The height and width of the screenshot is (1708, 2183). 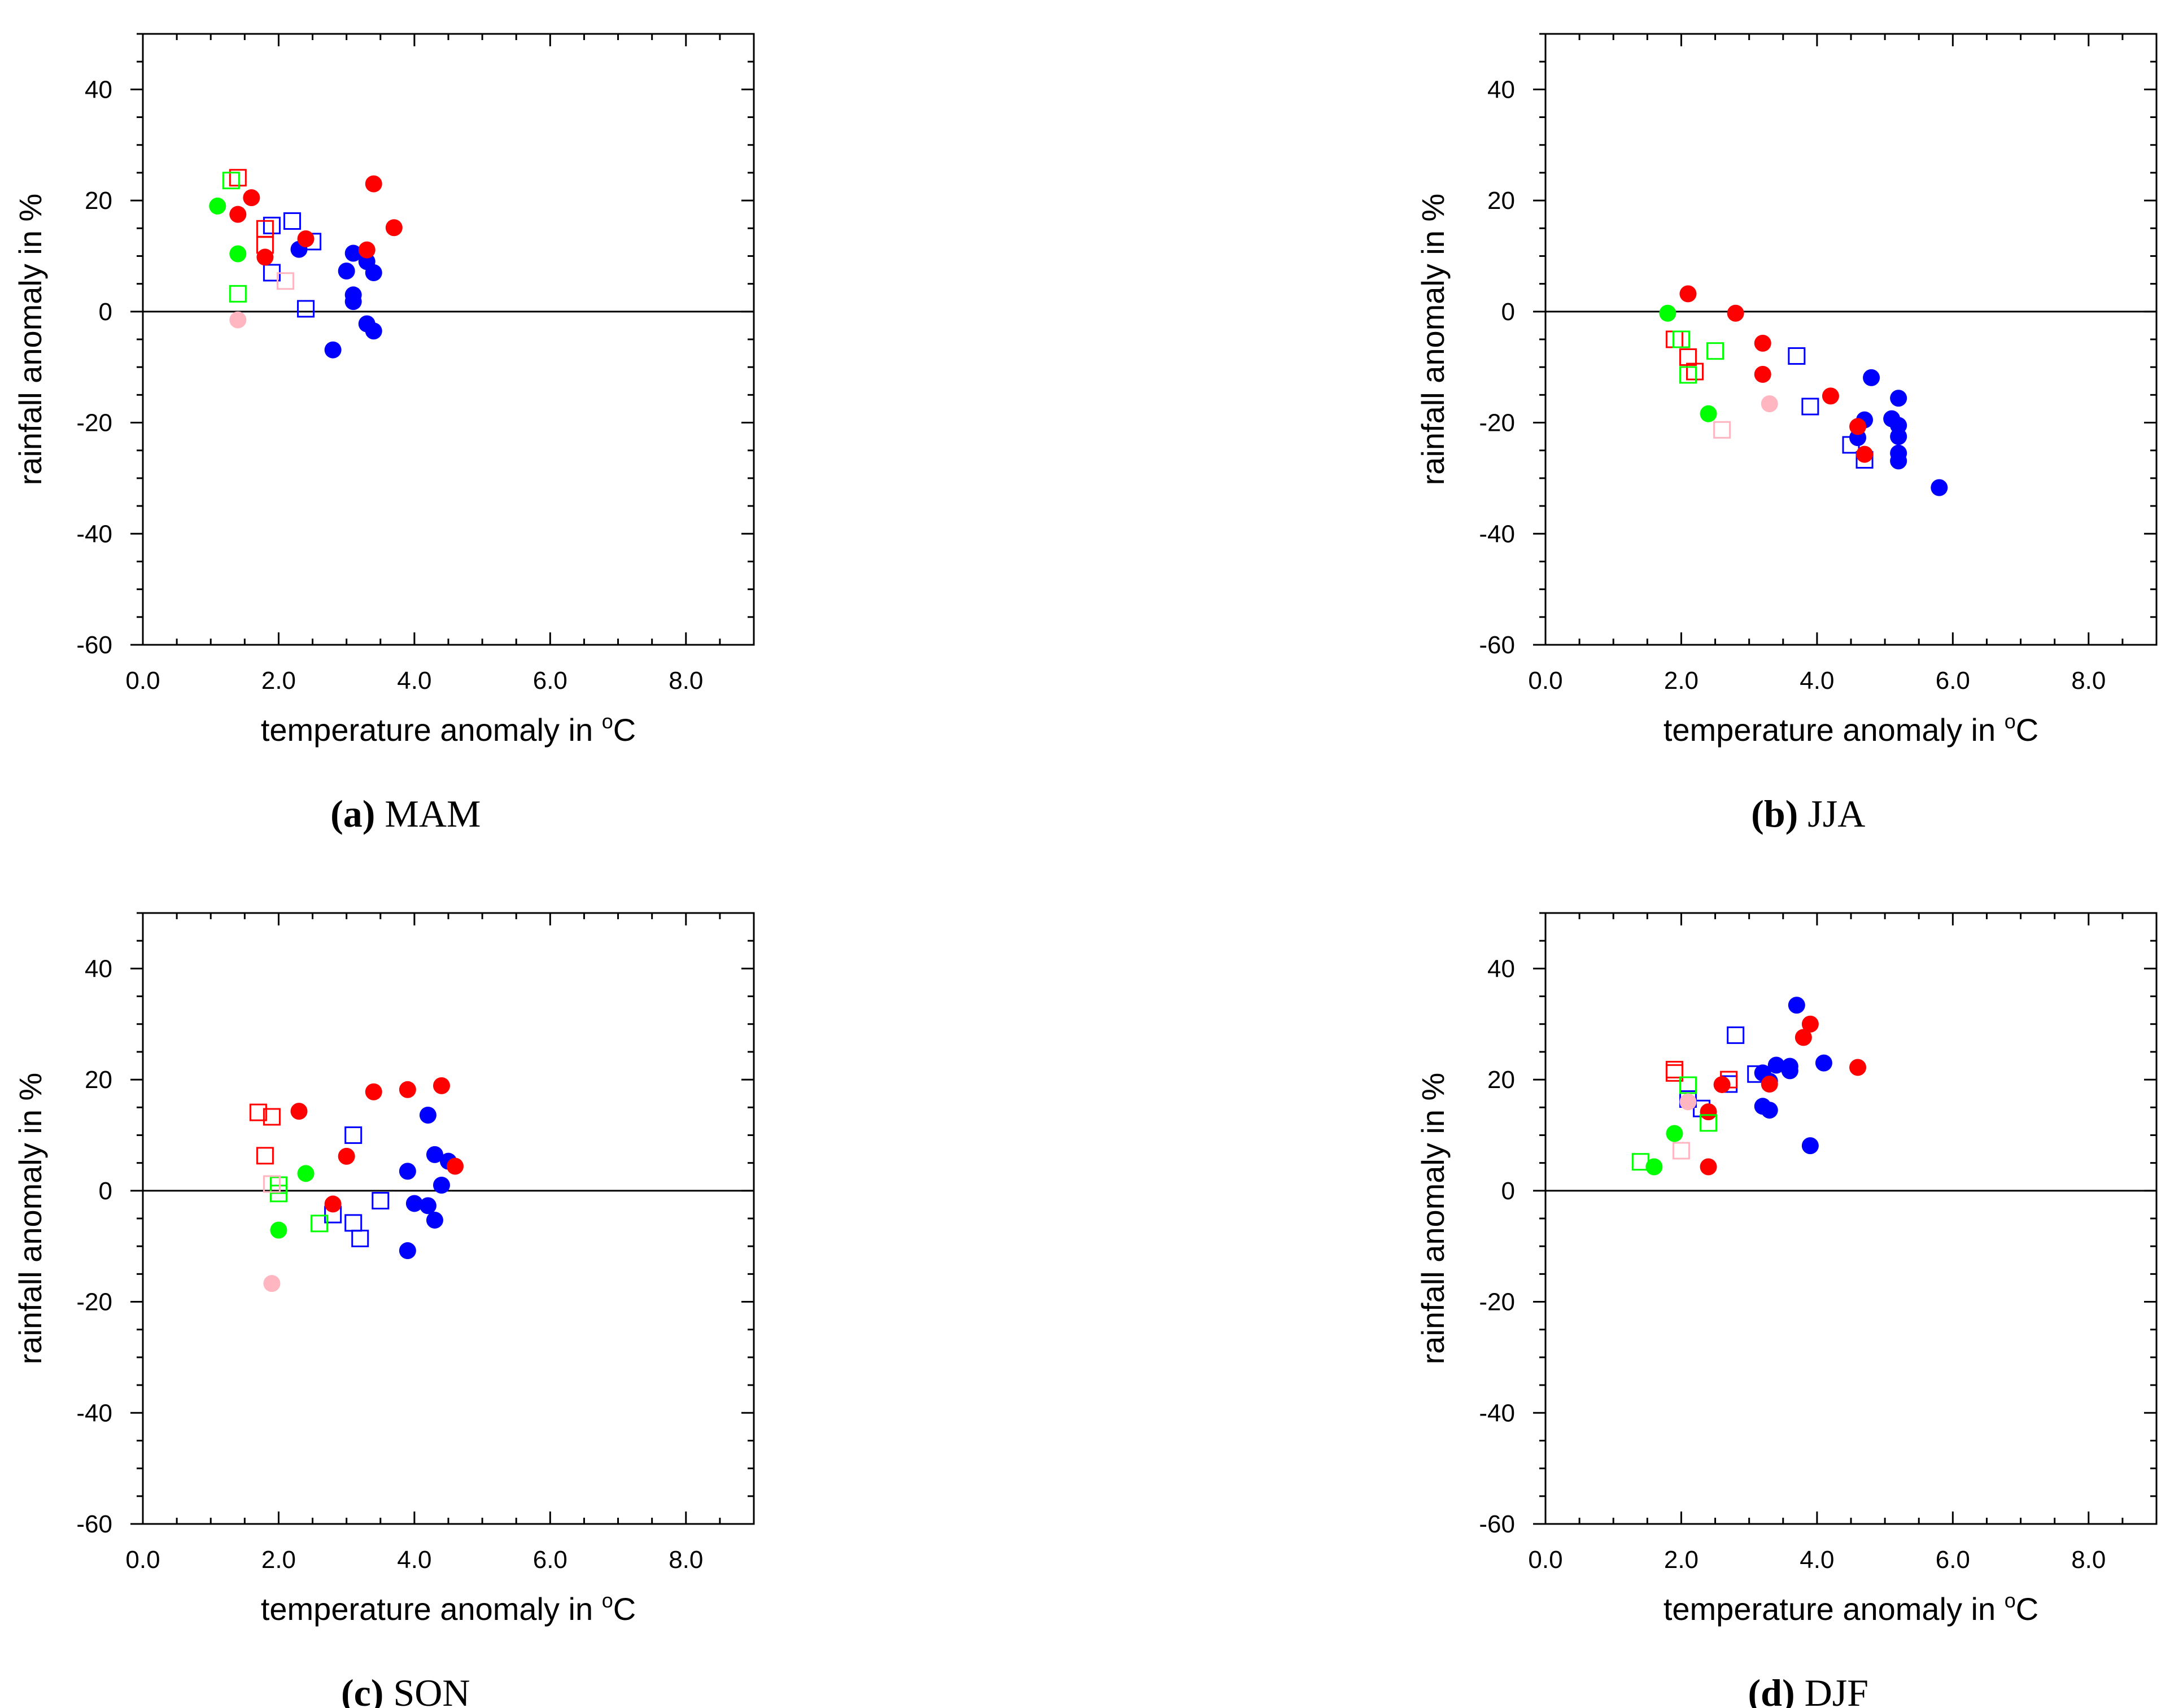 I want to click on series-blue-open, so click(x=357, y=1186).